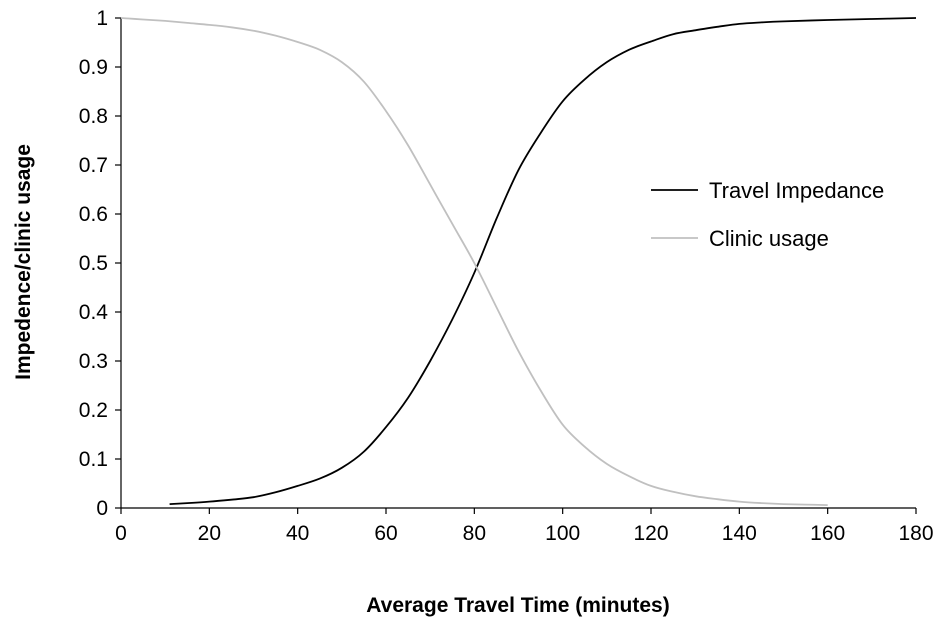  Describe the element at coordinates (517, 605) in the screenshot. I see `x-axis-title: Average Travel Time (minutes)` at that location.